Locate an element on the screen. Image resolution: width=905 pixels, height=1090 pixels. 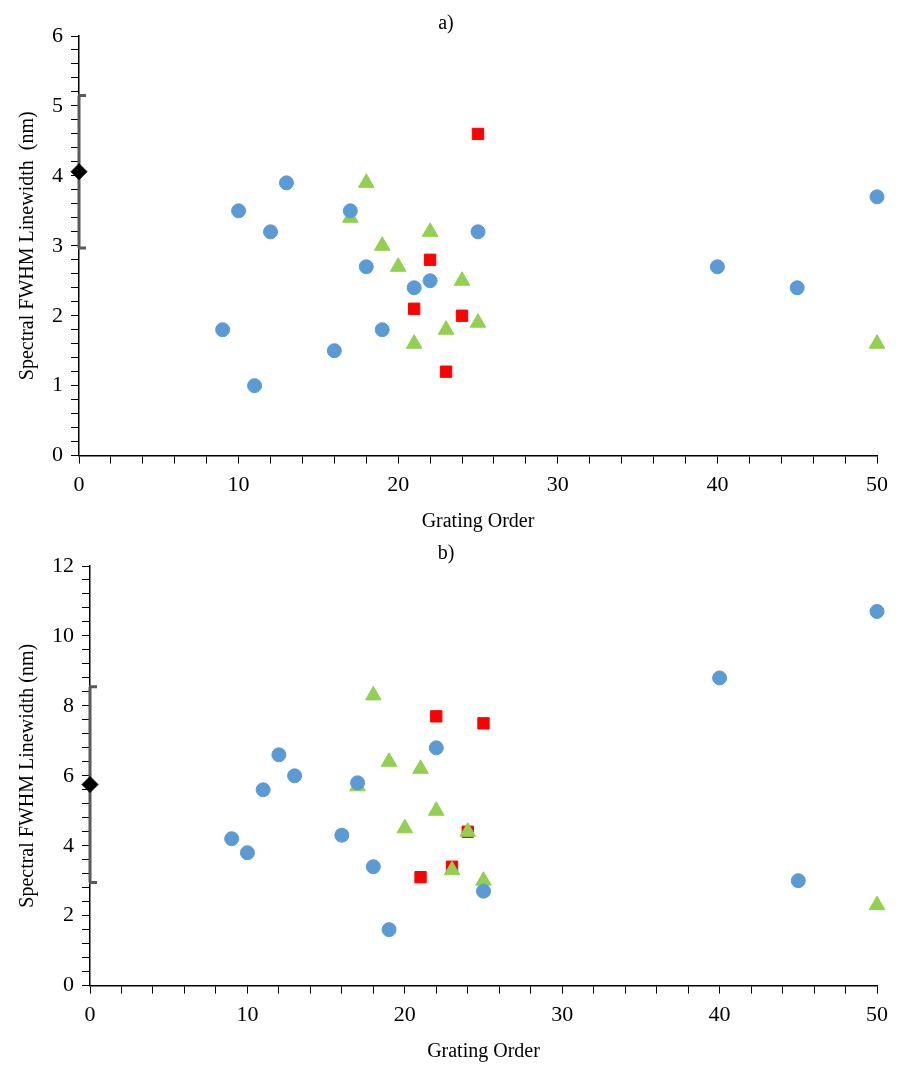
chart-title: a) is located at coordinates (446, 23).